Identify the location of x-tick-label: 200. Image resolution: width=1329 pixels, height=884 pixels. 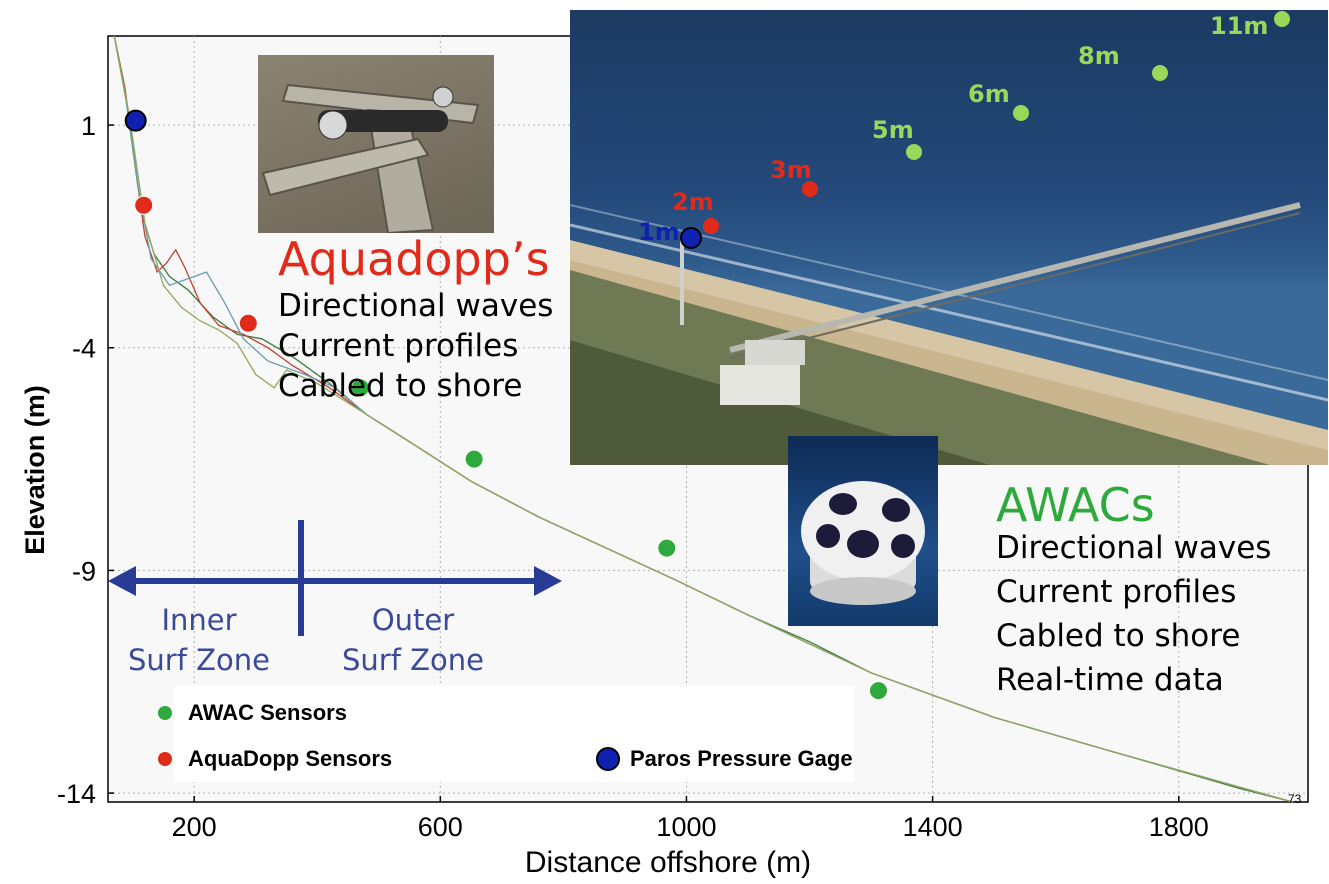
(194, 827).